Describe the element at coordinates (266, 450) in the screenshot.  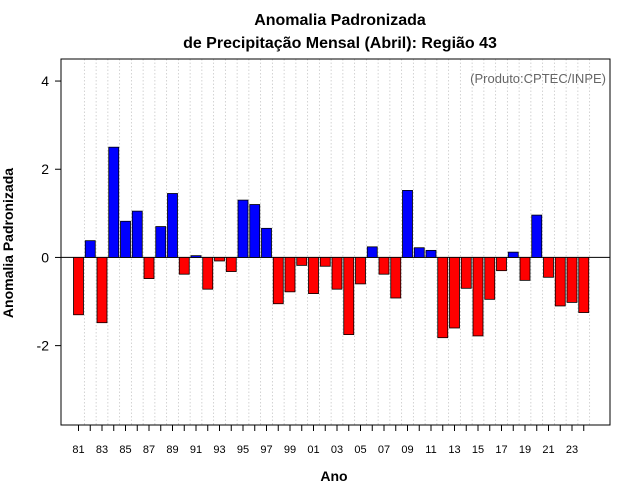
I see `x-tick-label: 97` at that location.